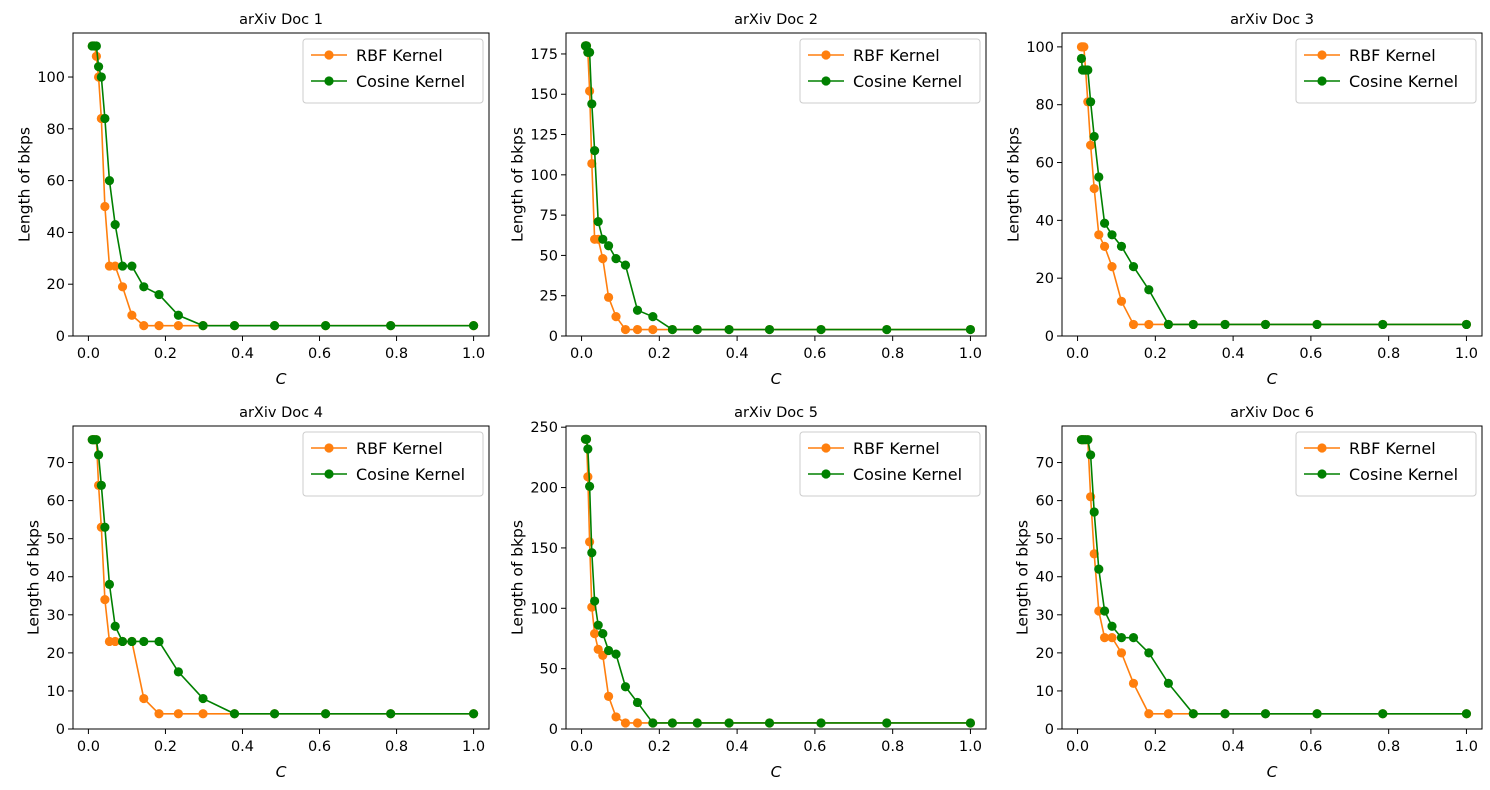 This screenshot has width=1490, height=790. What do you see at coordinates (544, 549) in the screenshot?
I see `y-tick-label: 150` at bounding box center [544, 549].